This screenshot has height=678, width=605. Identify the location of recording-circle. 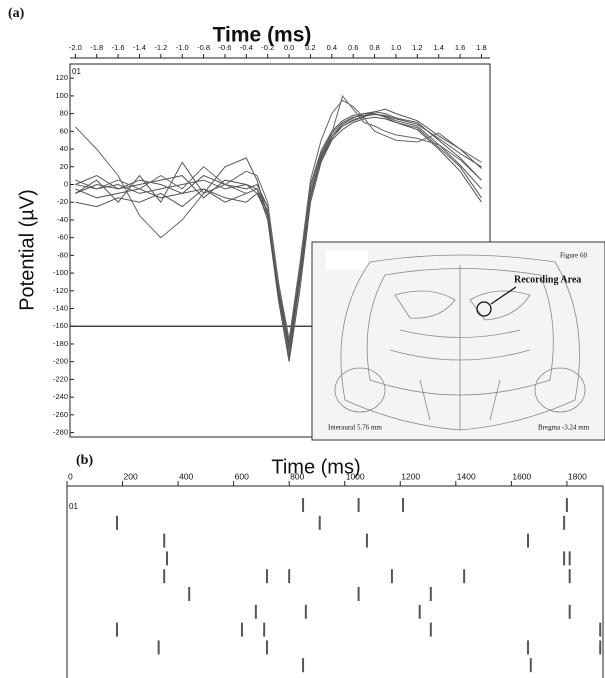
(484, 309).